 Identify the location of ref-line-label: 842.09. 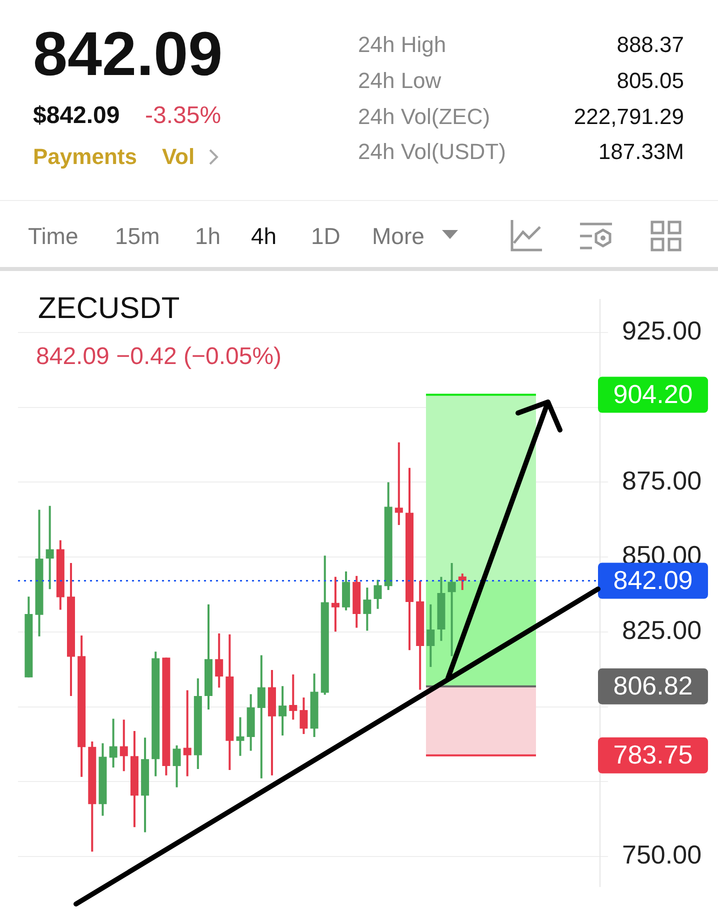
(653, 579).